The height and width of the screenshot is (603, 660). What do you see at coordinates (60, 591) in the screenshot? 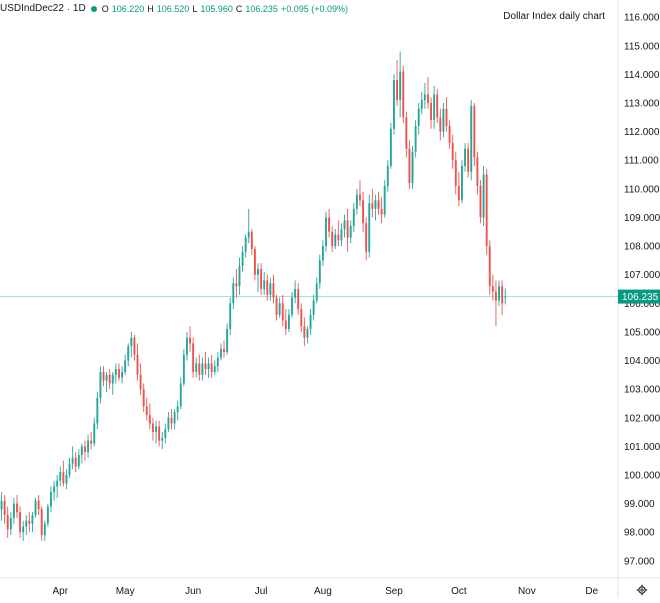
I see `x-tick-label: Apr` at bounding box center [60, 591].